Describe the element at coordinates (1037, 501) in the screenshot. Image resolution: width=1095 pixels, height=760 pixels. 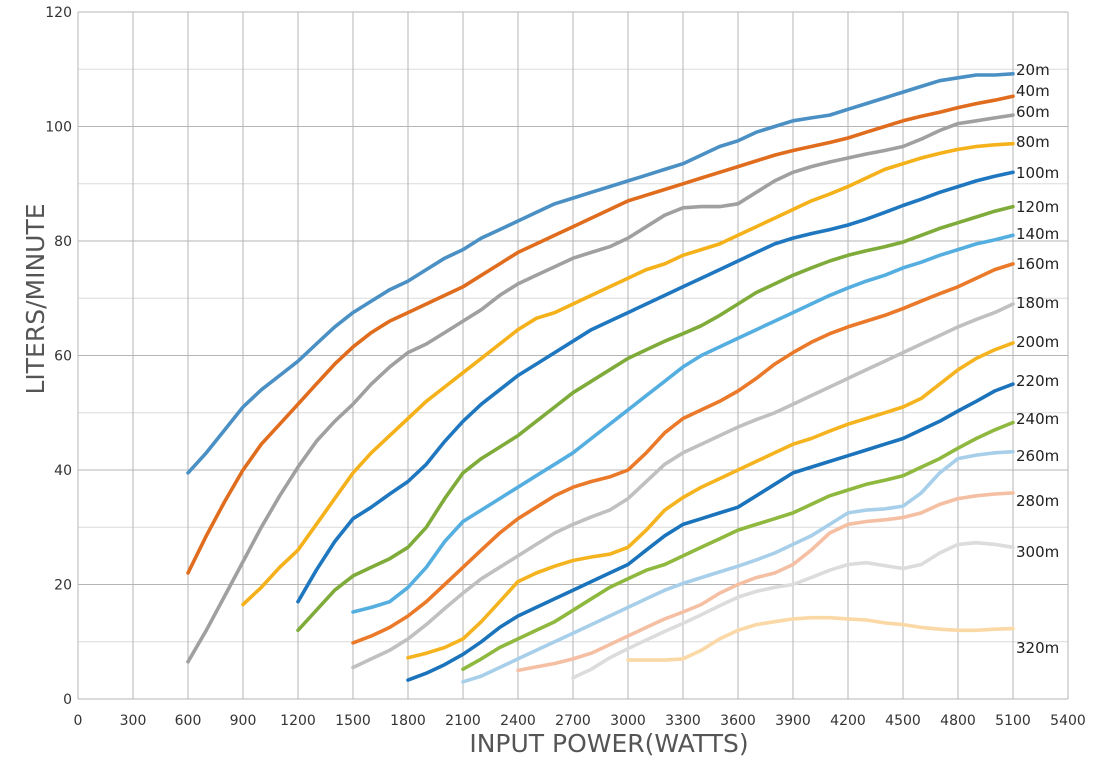
I see `series-label: 280m` at that location.